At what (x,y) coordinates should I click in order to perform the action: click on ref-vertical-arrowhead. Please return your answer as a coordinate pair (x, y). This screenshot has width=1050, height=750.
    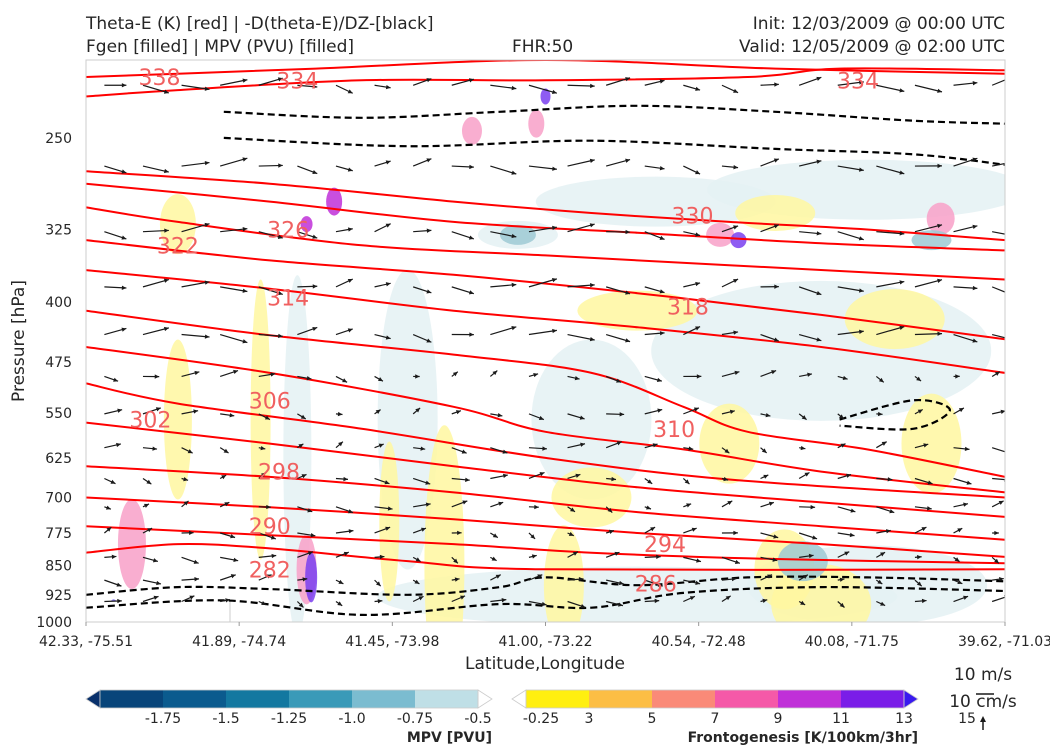
    Looking at the image, I should click on (983, 719).